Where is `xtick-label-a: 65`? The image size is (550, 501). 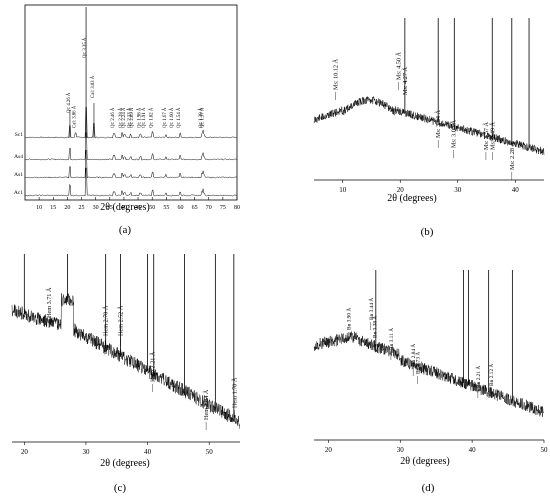 xtick-label-a: 65 is located at coordinates (195, 208).